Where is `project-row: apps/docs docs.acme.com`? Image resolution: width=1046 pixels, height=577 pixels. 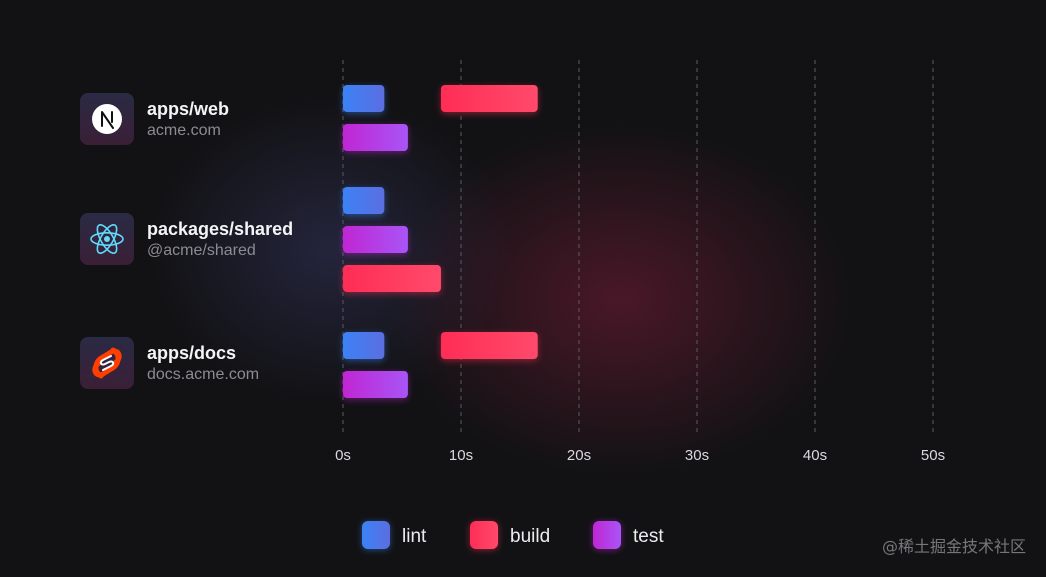 project-row: apps/docs docs.acme.com is located at coordinates (169, 363).